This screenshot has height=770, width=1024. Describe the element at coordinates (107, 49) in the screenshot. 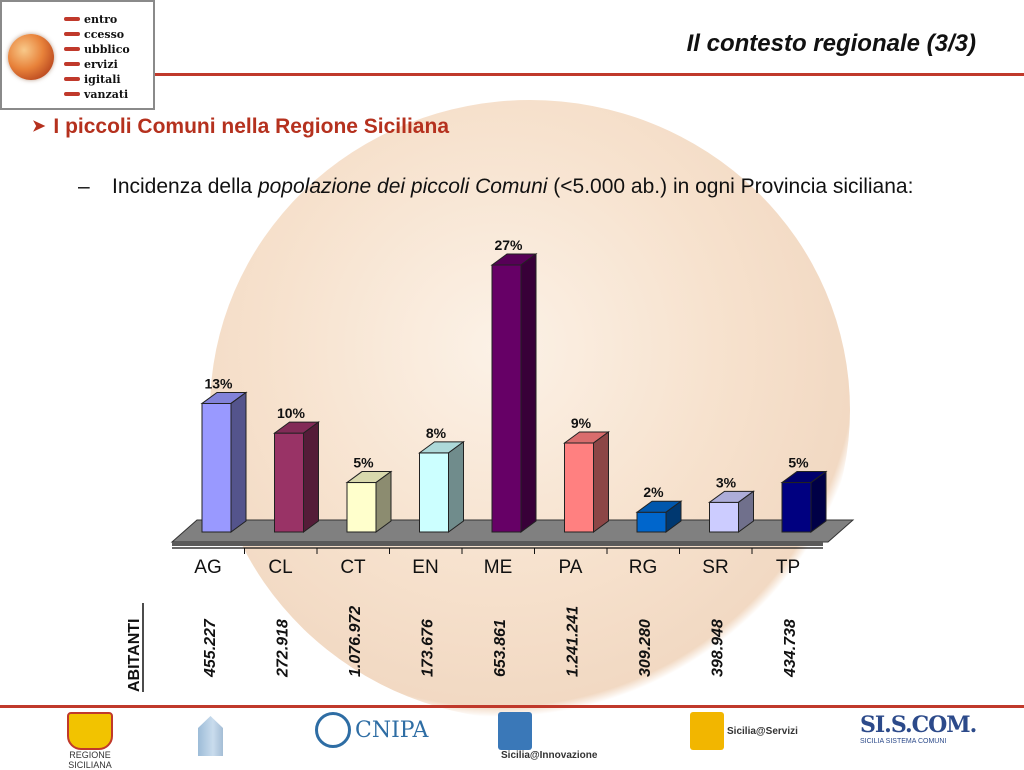

I see `logo-word: ubblico` at that location.